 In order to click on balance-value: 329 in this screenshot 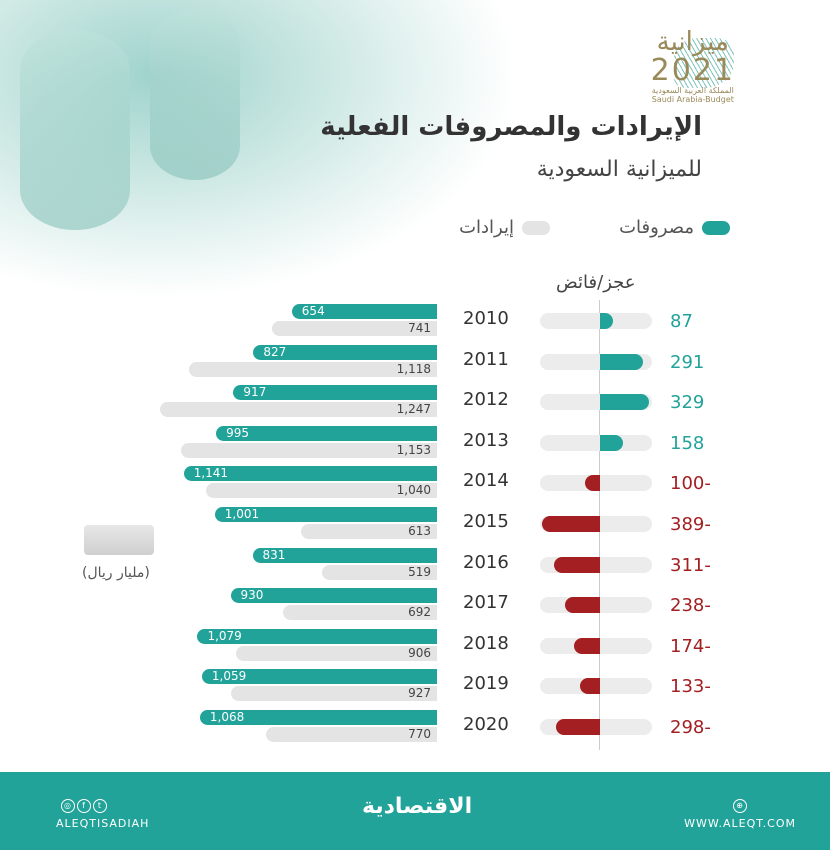, I will do `click(687, 403)`.